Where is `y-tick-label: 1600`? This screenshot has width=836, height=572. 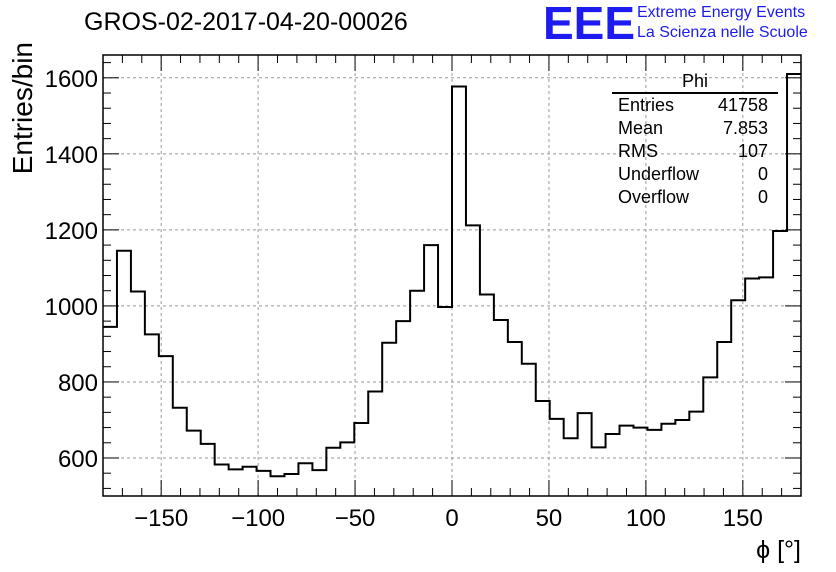
y-tick-label: 1600 is located at coordinates (71, 79).